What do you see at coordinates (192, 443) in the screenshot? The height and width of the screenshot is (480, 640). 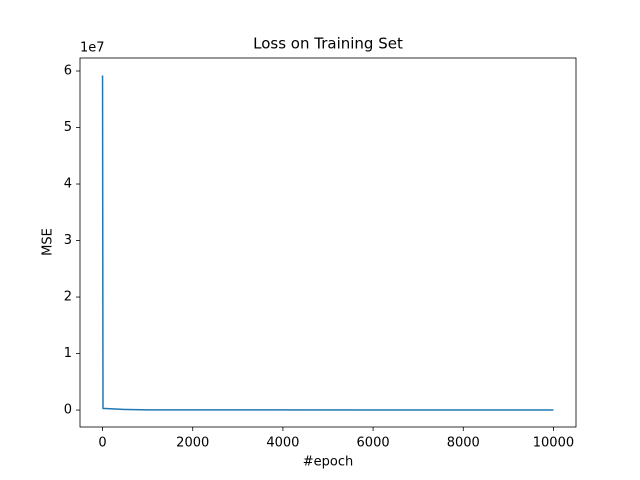 I see `x-tick-label: 2000` at bounding box center [192, 443].